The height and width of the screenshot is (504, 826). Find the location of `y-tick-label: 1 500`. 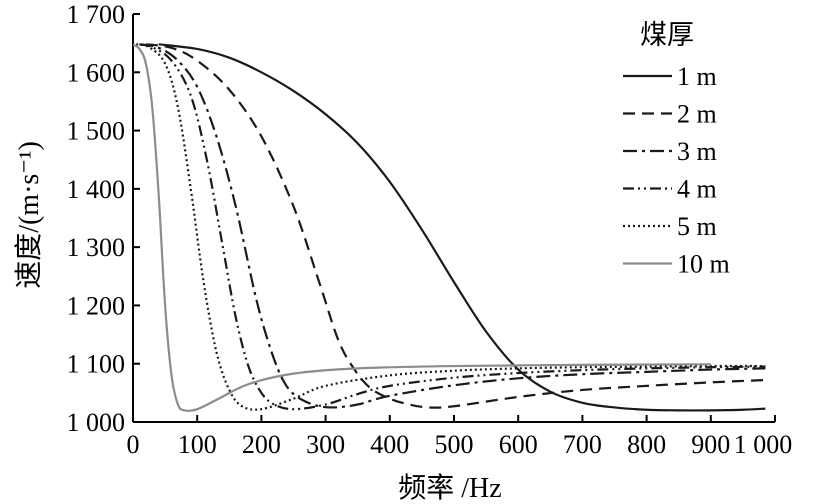

y-tick-label: 1 500 is located at coordinates (96, 131).